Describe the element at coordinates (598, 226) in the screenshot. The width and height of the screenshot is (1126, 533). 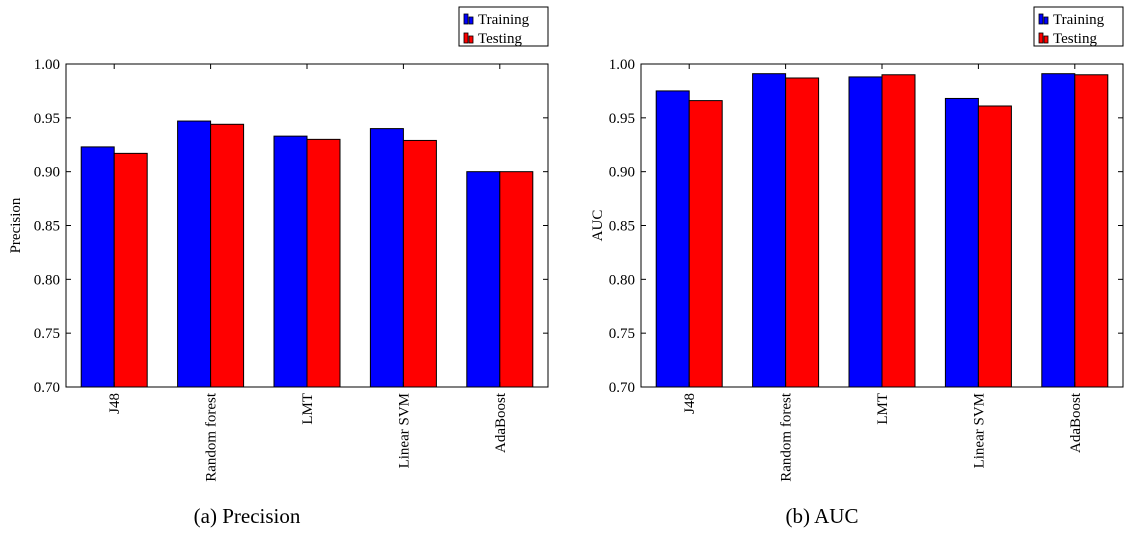
I see `y-axis-label: AUC` at that location.